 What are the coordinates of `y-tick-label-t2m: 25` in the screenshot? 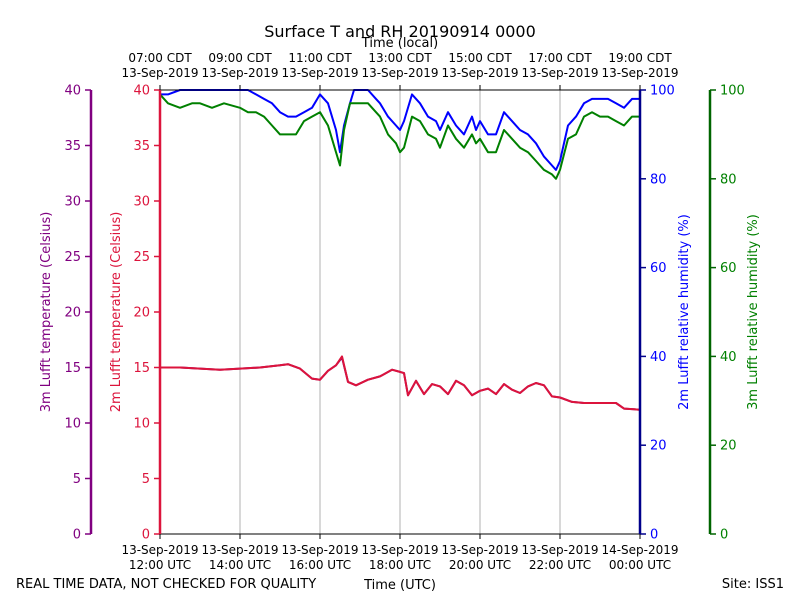 It's located at (141, 257).